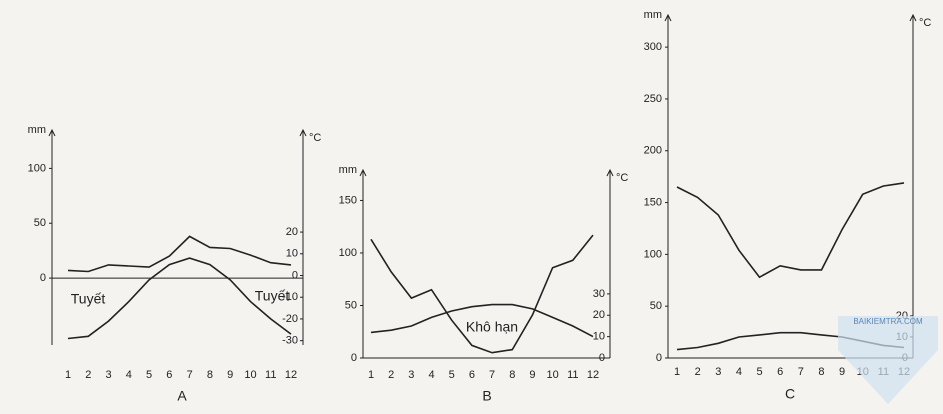  I want to click on panel-label: B, so click(486, 396).